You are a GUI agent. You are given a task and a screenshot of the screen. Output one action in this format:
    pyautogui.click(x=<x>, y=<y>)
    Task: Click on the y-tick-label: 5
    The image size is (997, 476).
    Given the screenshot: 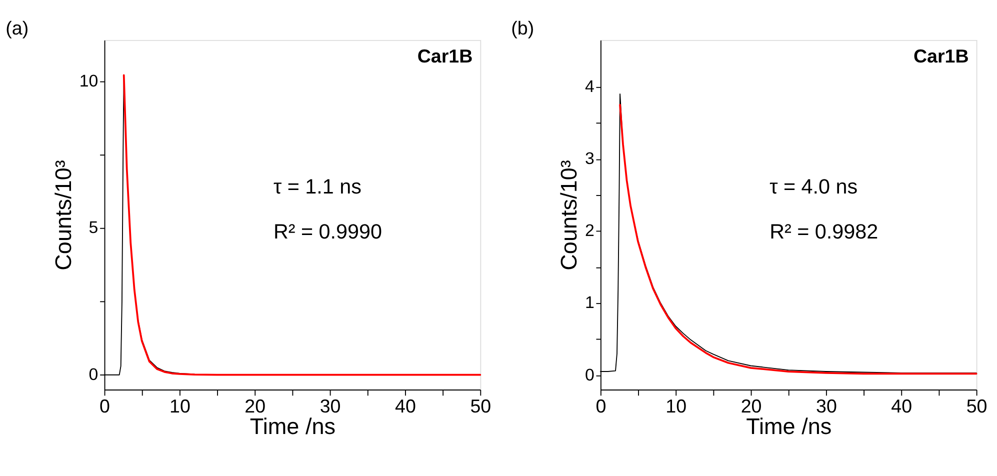 What is the action you would take?
    pyautogui.click(x=93, y=228)
    